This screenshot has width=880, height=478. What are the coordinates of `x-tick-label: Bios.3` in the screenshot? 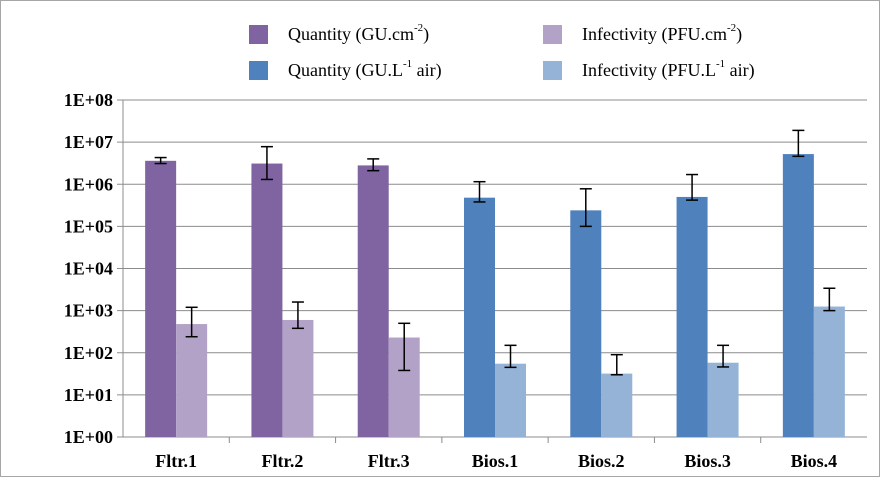 It's located at (707, 461).